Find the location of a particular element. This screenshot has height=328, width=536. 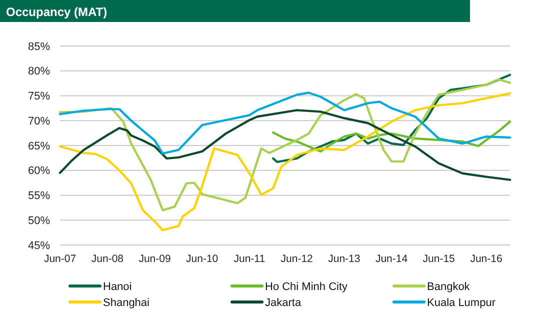

x-tick-label: Jun-13 is located at coordinates (344, 259).